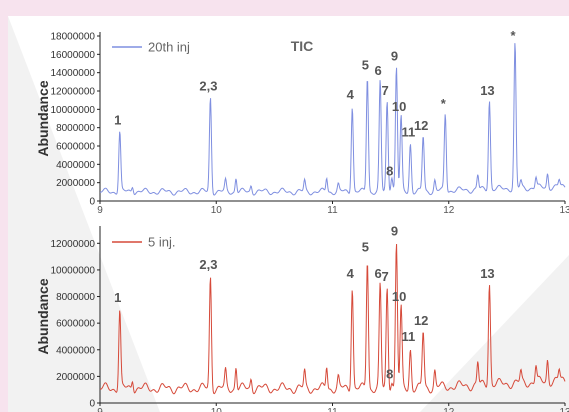 The height and width of the screenshot is (412, 569). What do you see at coordinates (73, 37) in the screenshot?
I see `y-tick-label: 18000000` at bounding box center [73, 37].